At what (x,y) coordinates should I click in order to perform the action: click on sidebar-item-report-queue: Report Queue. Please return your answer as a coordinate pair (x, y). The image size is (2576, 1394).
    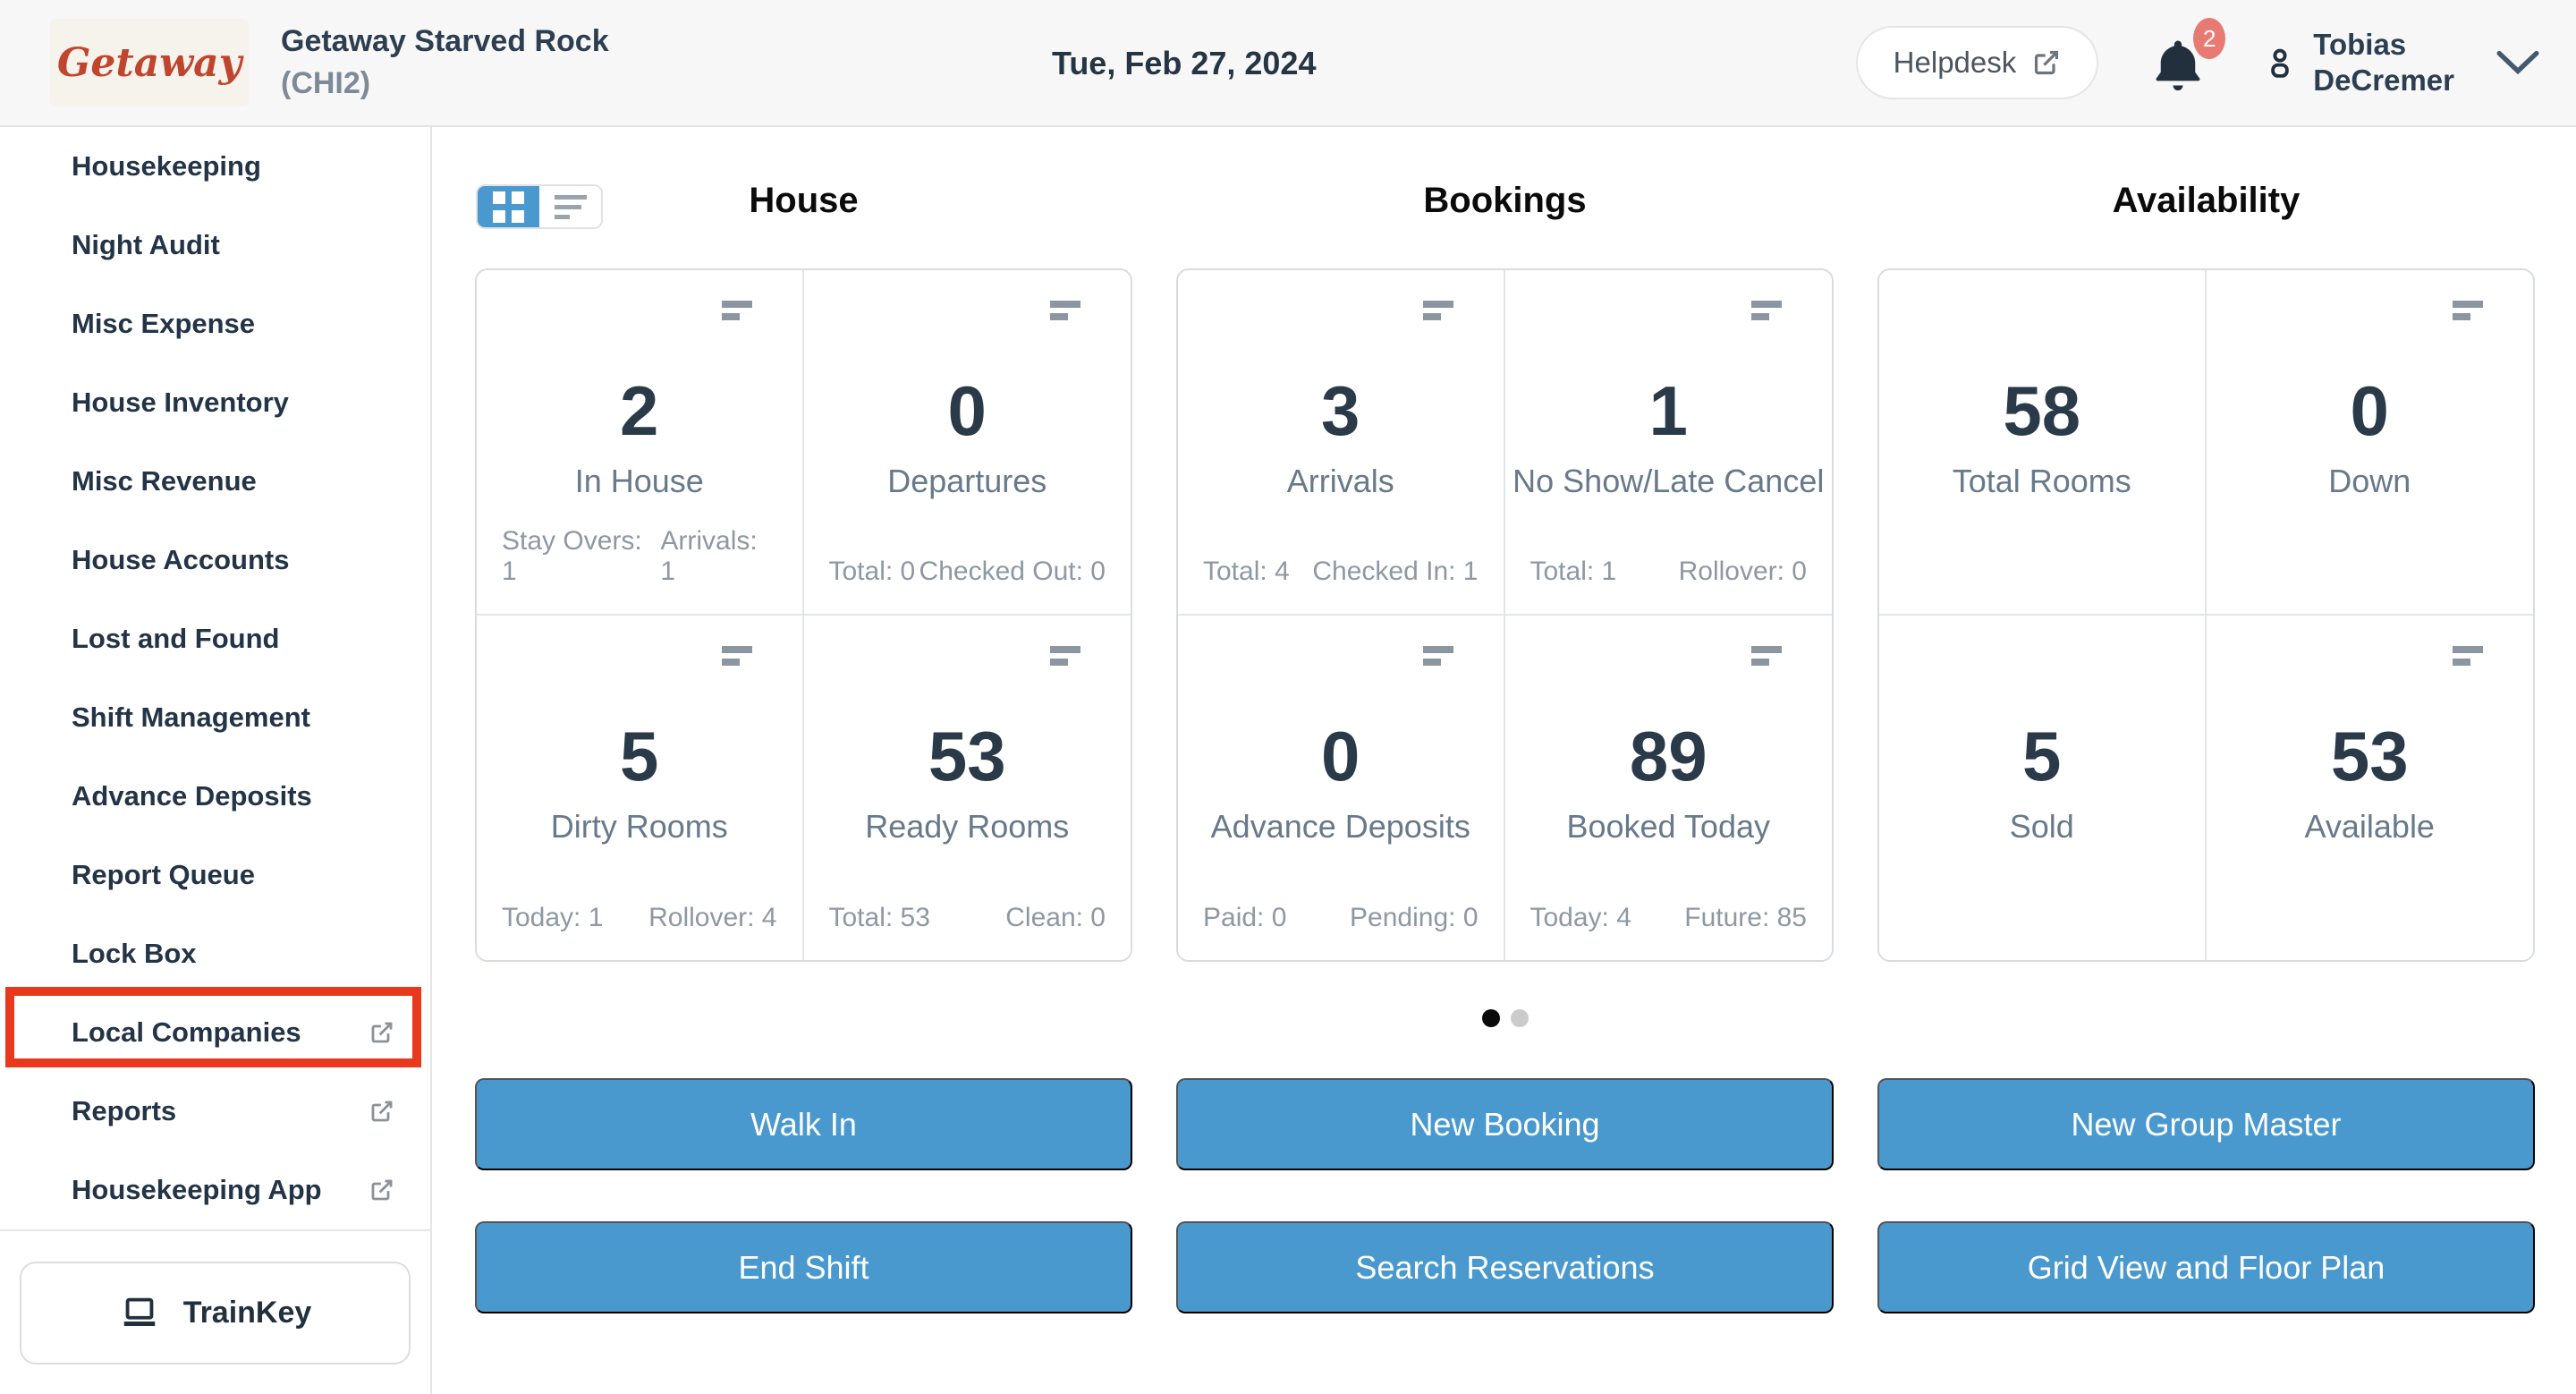
    Looking at the image, I should click on (163, 874).